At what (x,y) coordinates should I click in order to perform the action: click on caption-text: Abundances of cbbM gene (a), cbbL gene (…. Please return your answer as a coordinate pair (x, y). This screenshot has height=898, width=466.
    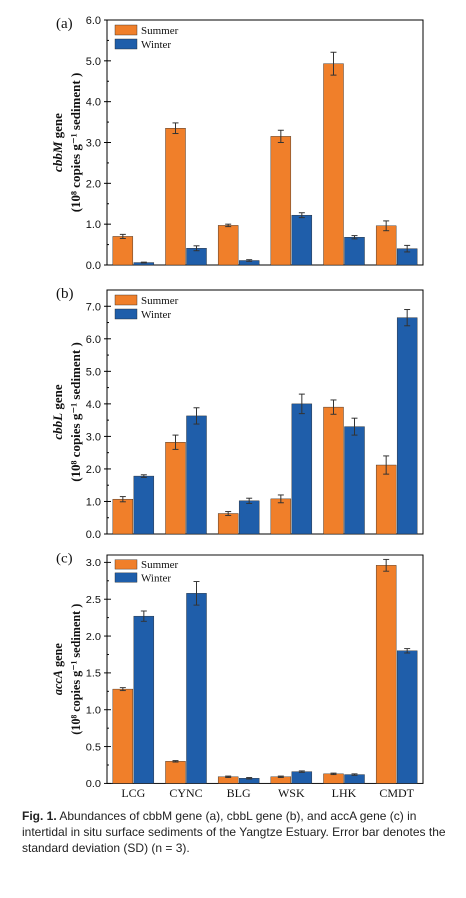
    Looking at the image, I should click on (234, 832).